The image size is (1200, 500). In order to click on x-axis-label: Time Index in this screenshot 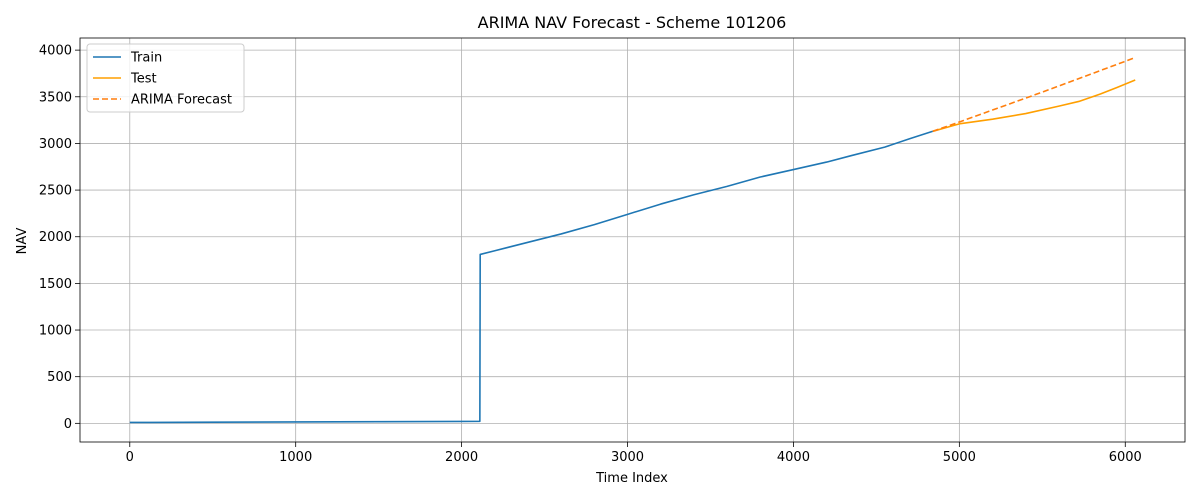, I will do `click(631, 478)`.